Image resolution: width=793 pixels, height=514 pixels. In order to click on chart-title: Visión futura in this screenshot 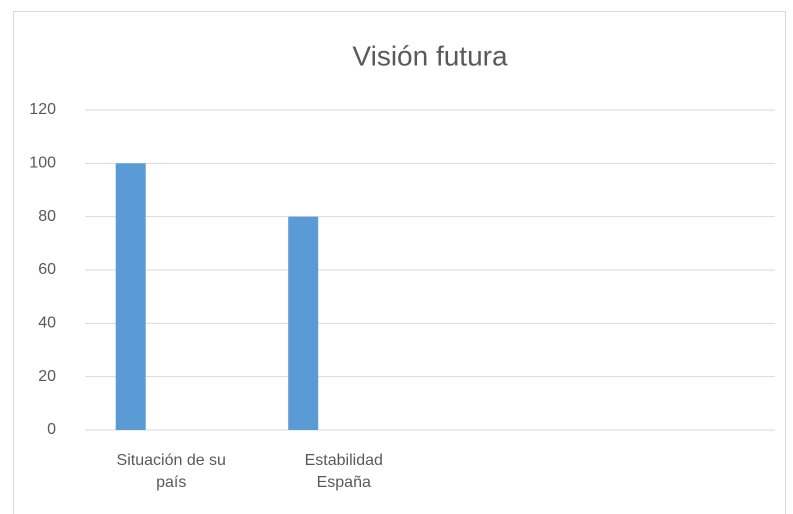, I will do `click(430, 55)`.